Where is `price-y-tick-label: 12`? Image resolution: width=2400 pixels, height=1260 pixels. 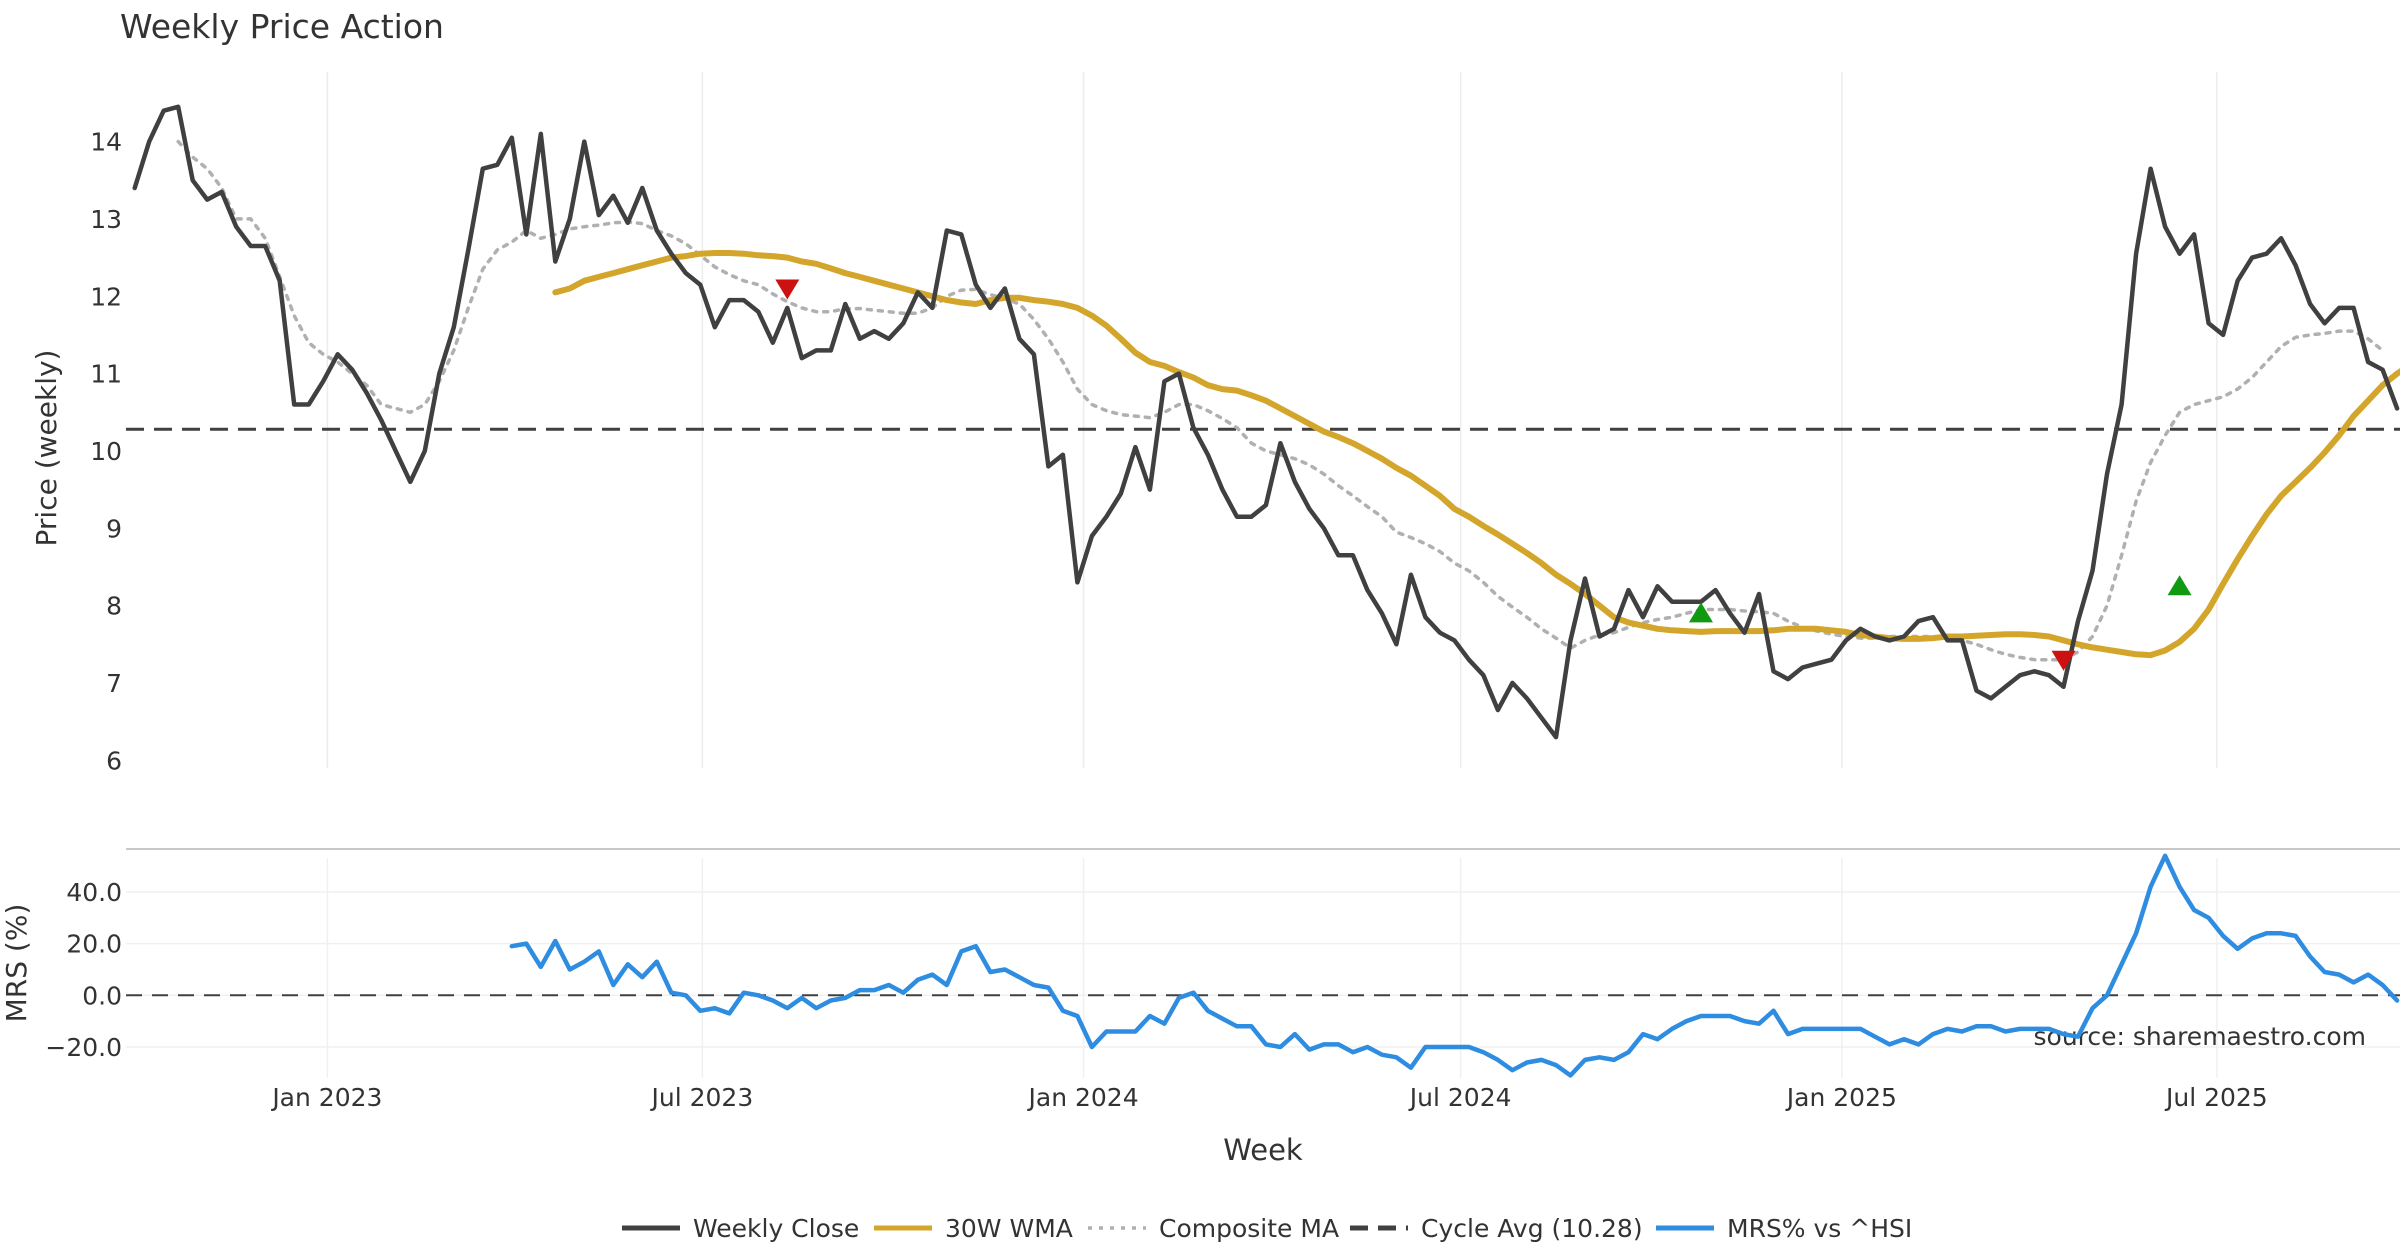
price-y-tick-label: 12 is located at coordinates (106, 296).